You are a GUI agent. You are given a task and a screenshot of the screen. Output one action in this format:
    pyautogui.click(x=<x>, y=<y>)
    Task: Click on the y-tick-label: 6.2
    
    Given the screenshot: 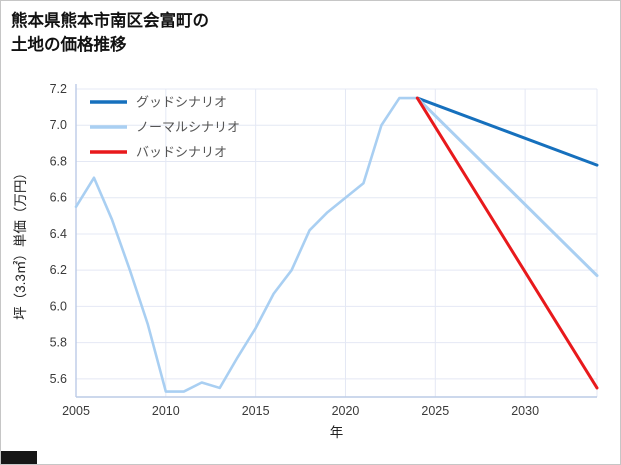 What is the action you would take?
    pyautogui.click(x=58, y=270)
    